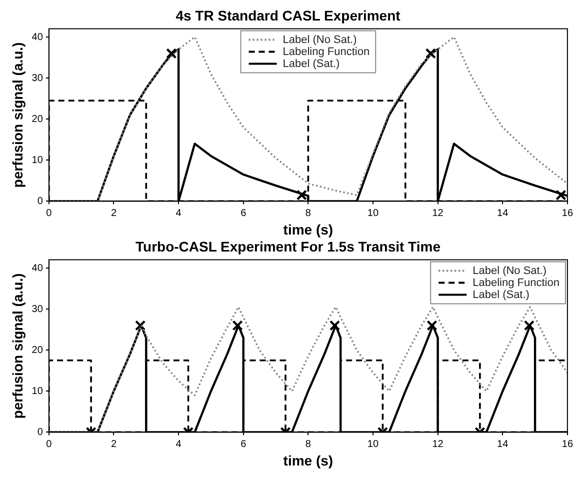  What do you see at coordinates (288, 246) in the screenshot?
I see `chart-title: Turbo-CASL Experiment For 1.5s Transit Time` at bounding box center [288, 246].